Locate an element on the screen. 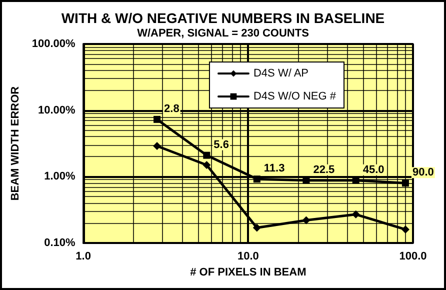  chart-subtitle: W/APER, SIGNAL = 230 COUNTS is located at coordinates (223, 34).